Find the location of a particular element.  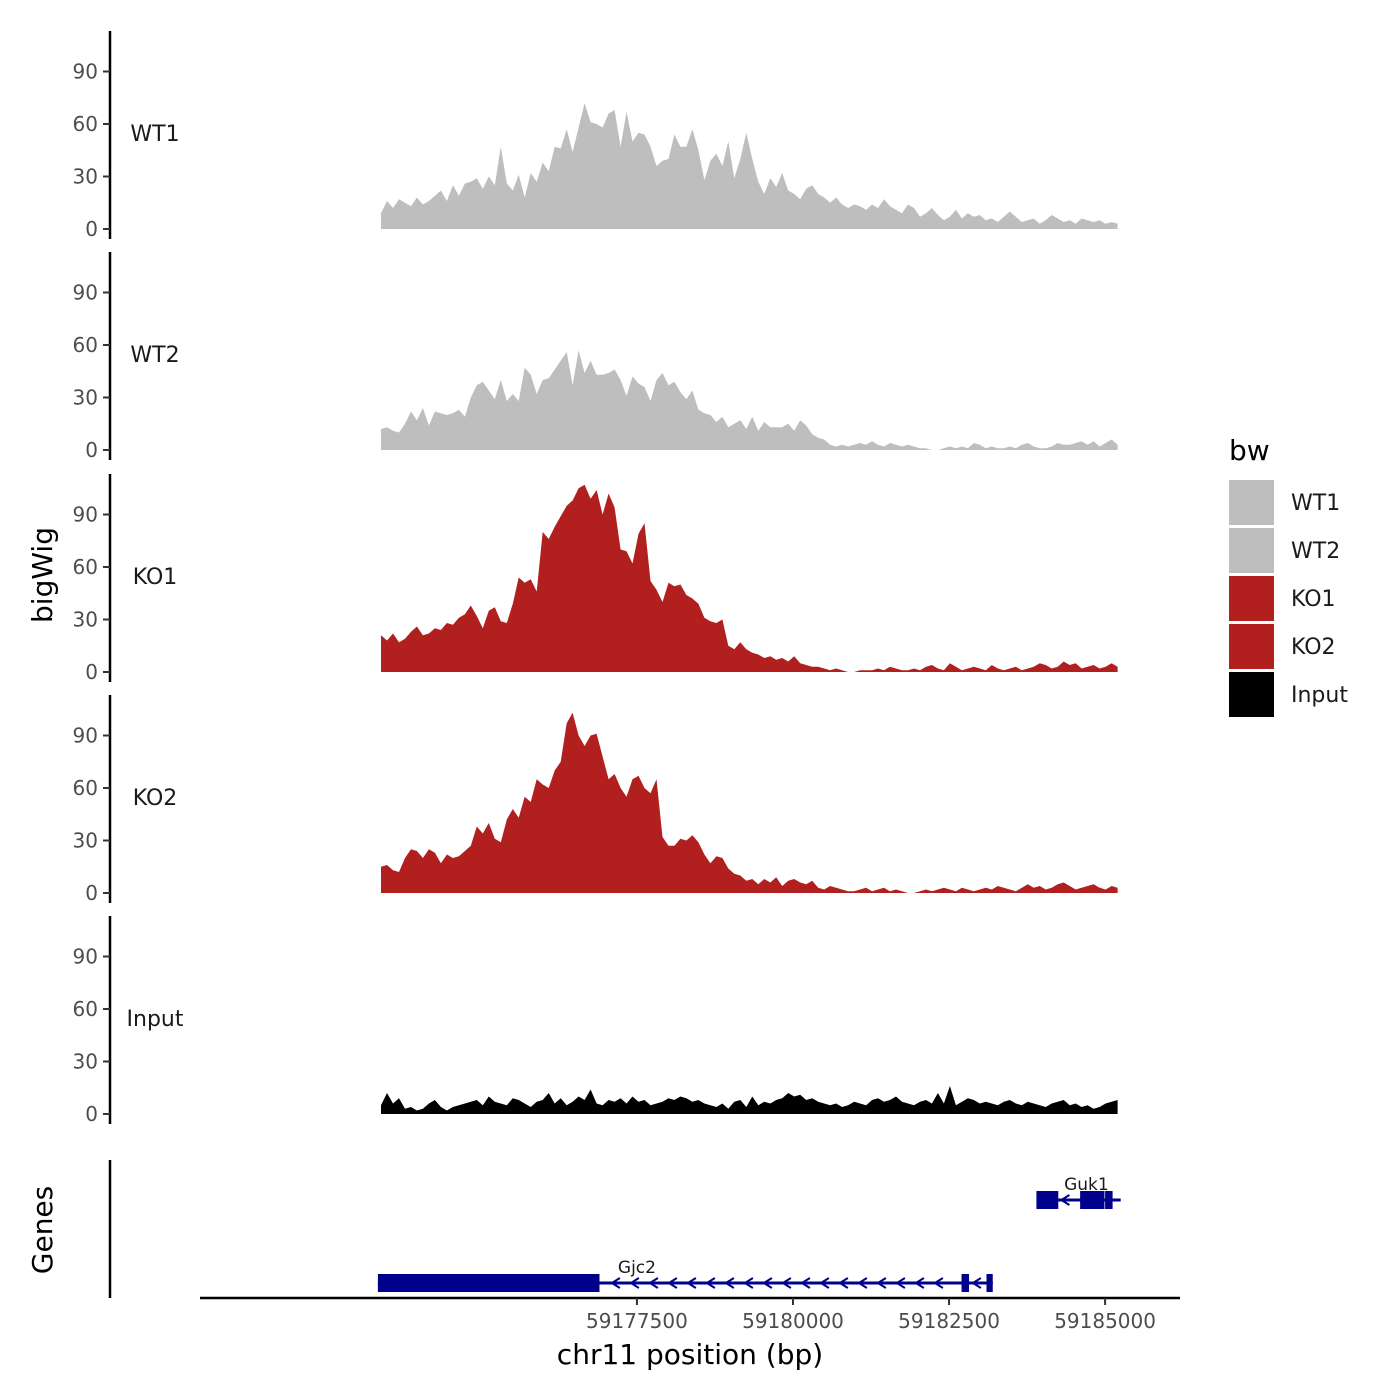

track-label: WT2 is located at coordinates (154, 355).